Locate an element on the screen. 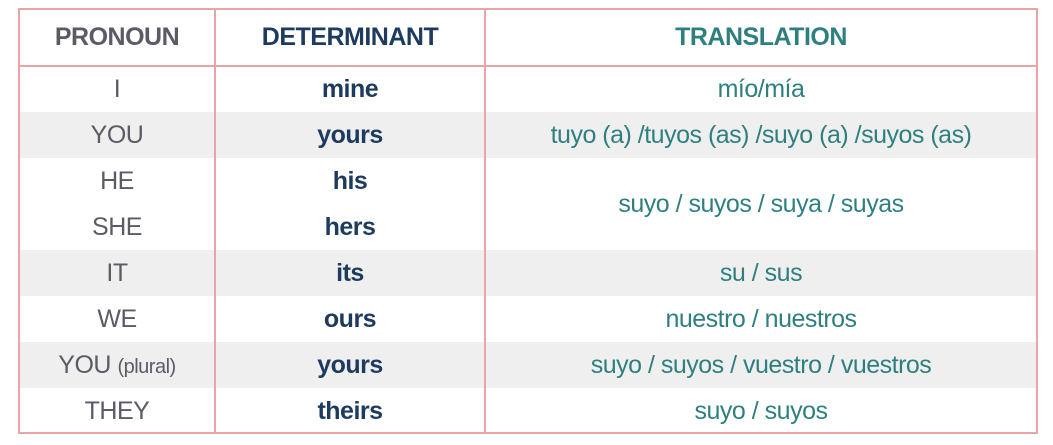 This screenshot has width=1053, height=445. pronoun-cell: IT is located at coordinates (117, 273).